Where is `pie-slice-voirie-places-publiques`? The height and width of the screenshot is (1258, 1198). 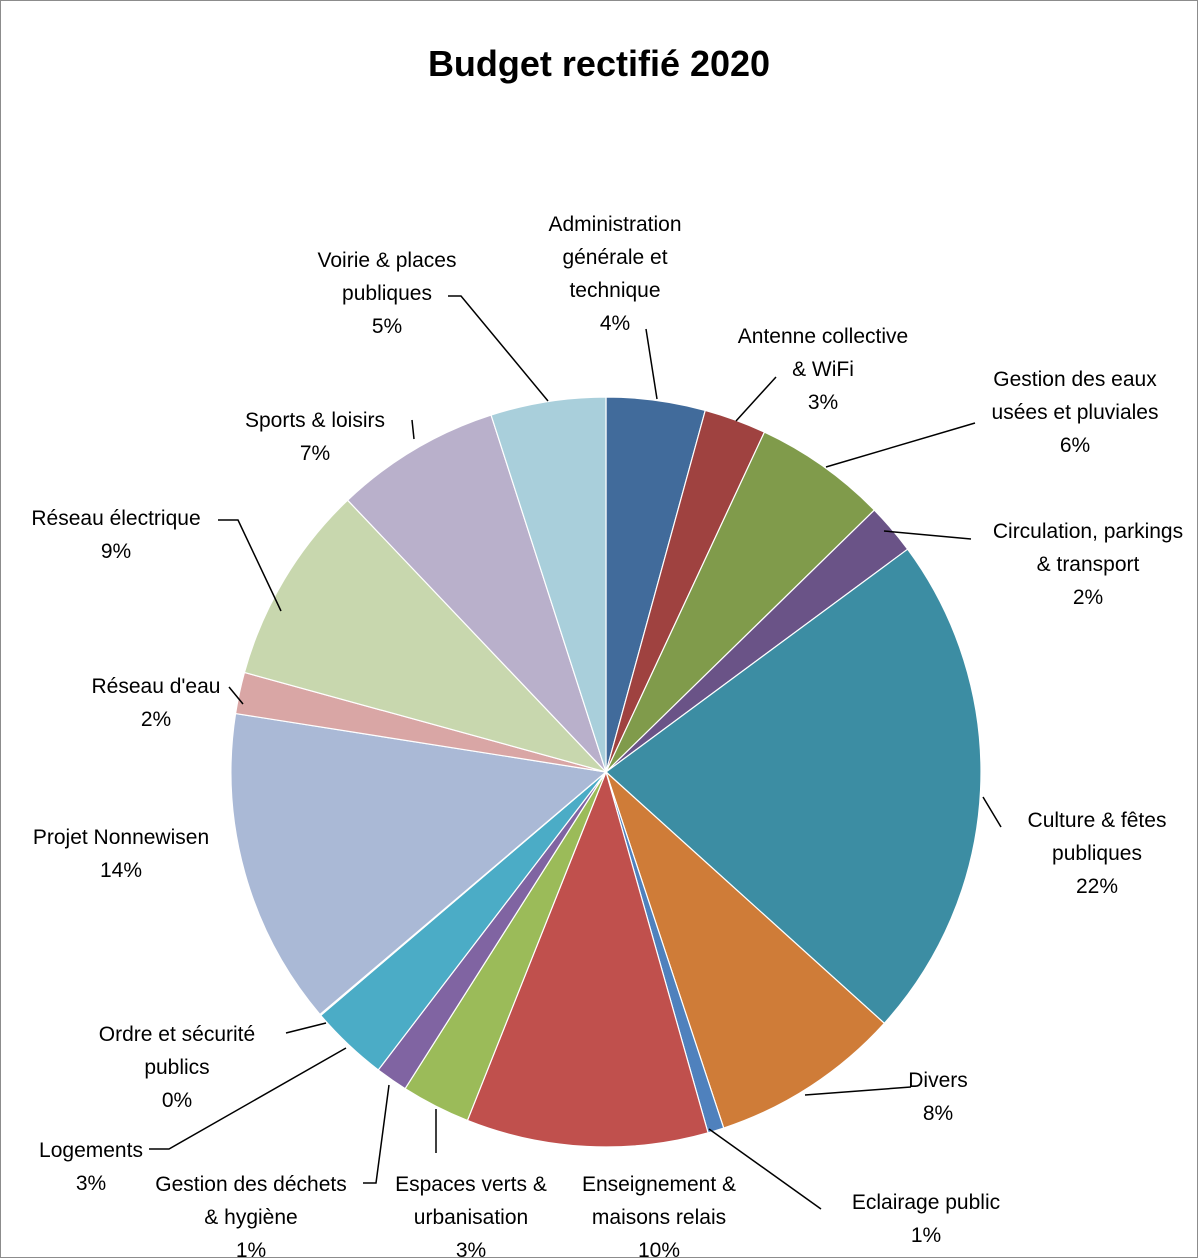
pie-slice-voirie-places-publiques is located at coordinates (548, 584).